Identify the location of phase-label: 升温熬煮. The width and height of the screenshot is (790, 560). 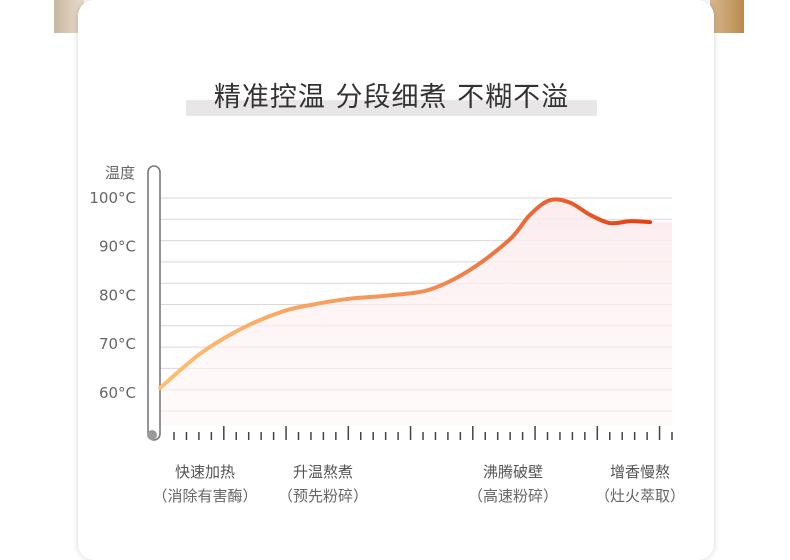
(322, 472).